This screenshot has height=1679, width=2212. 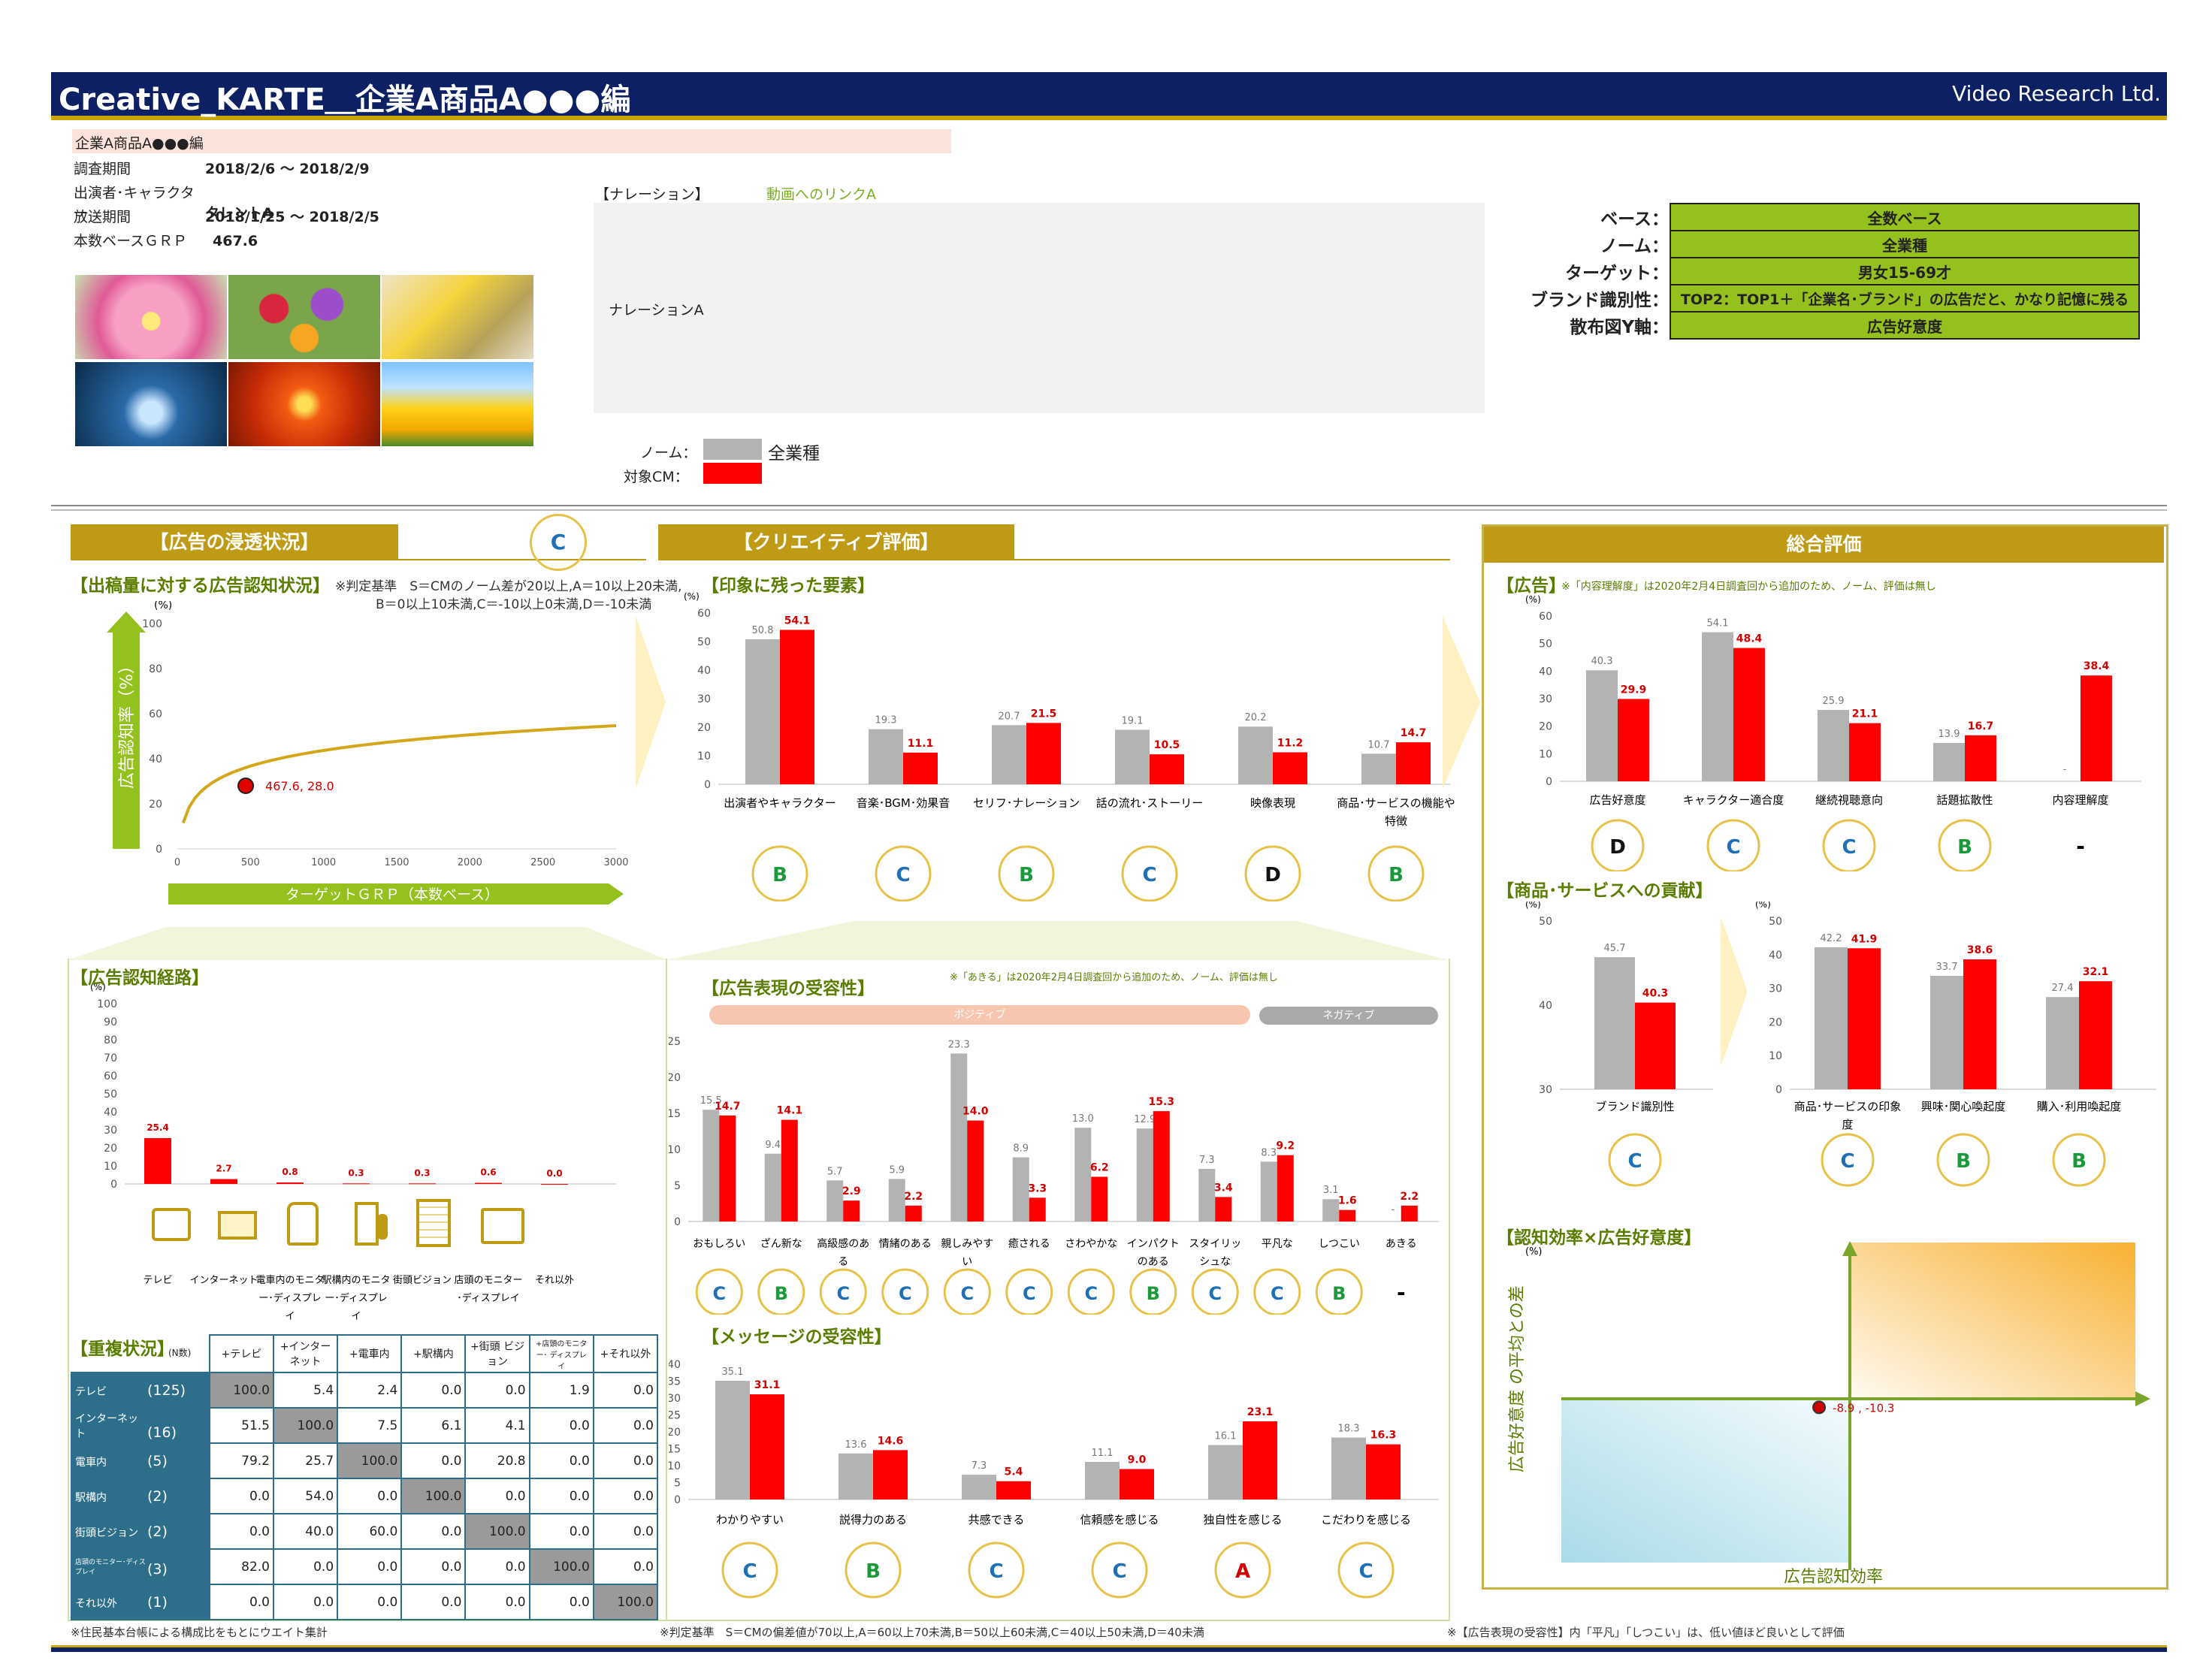 I want to click on legend-target-label: 対象CM：, so click(x=656, y=477).